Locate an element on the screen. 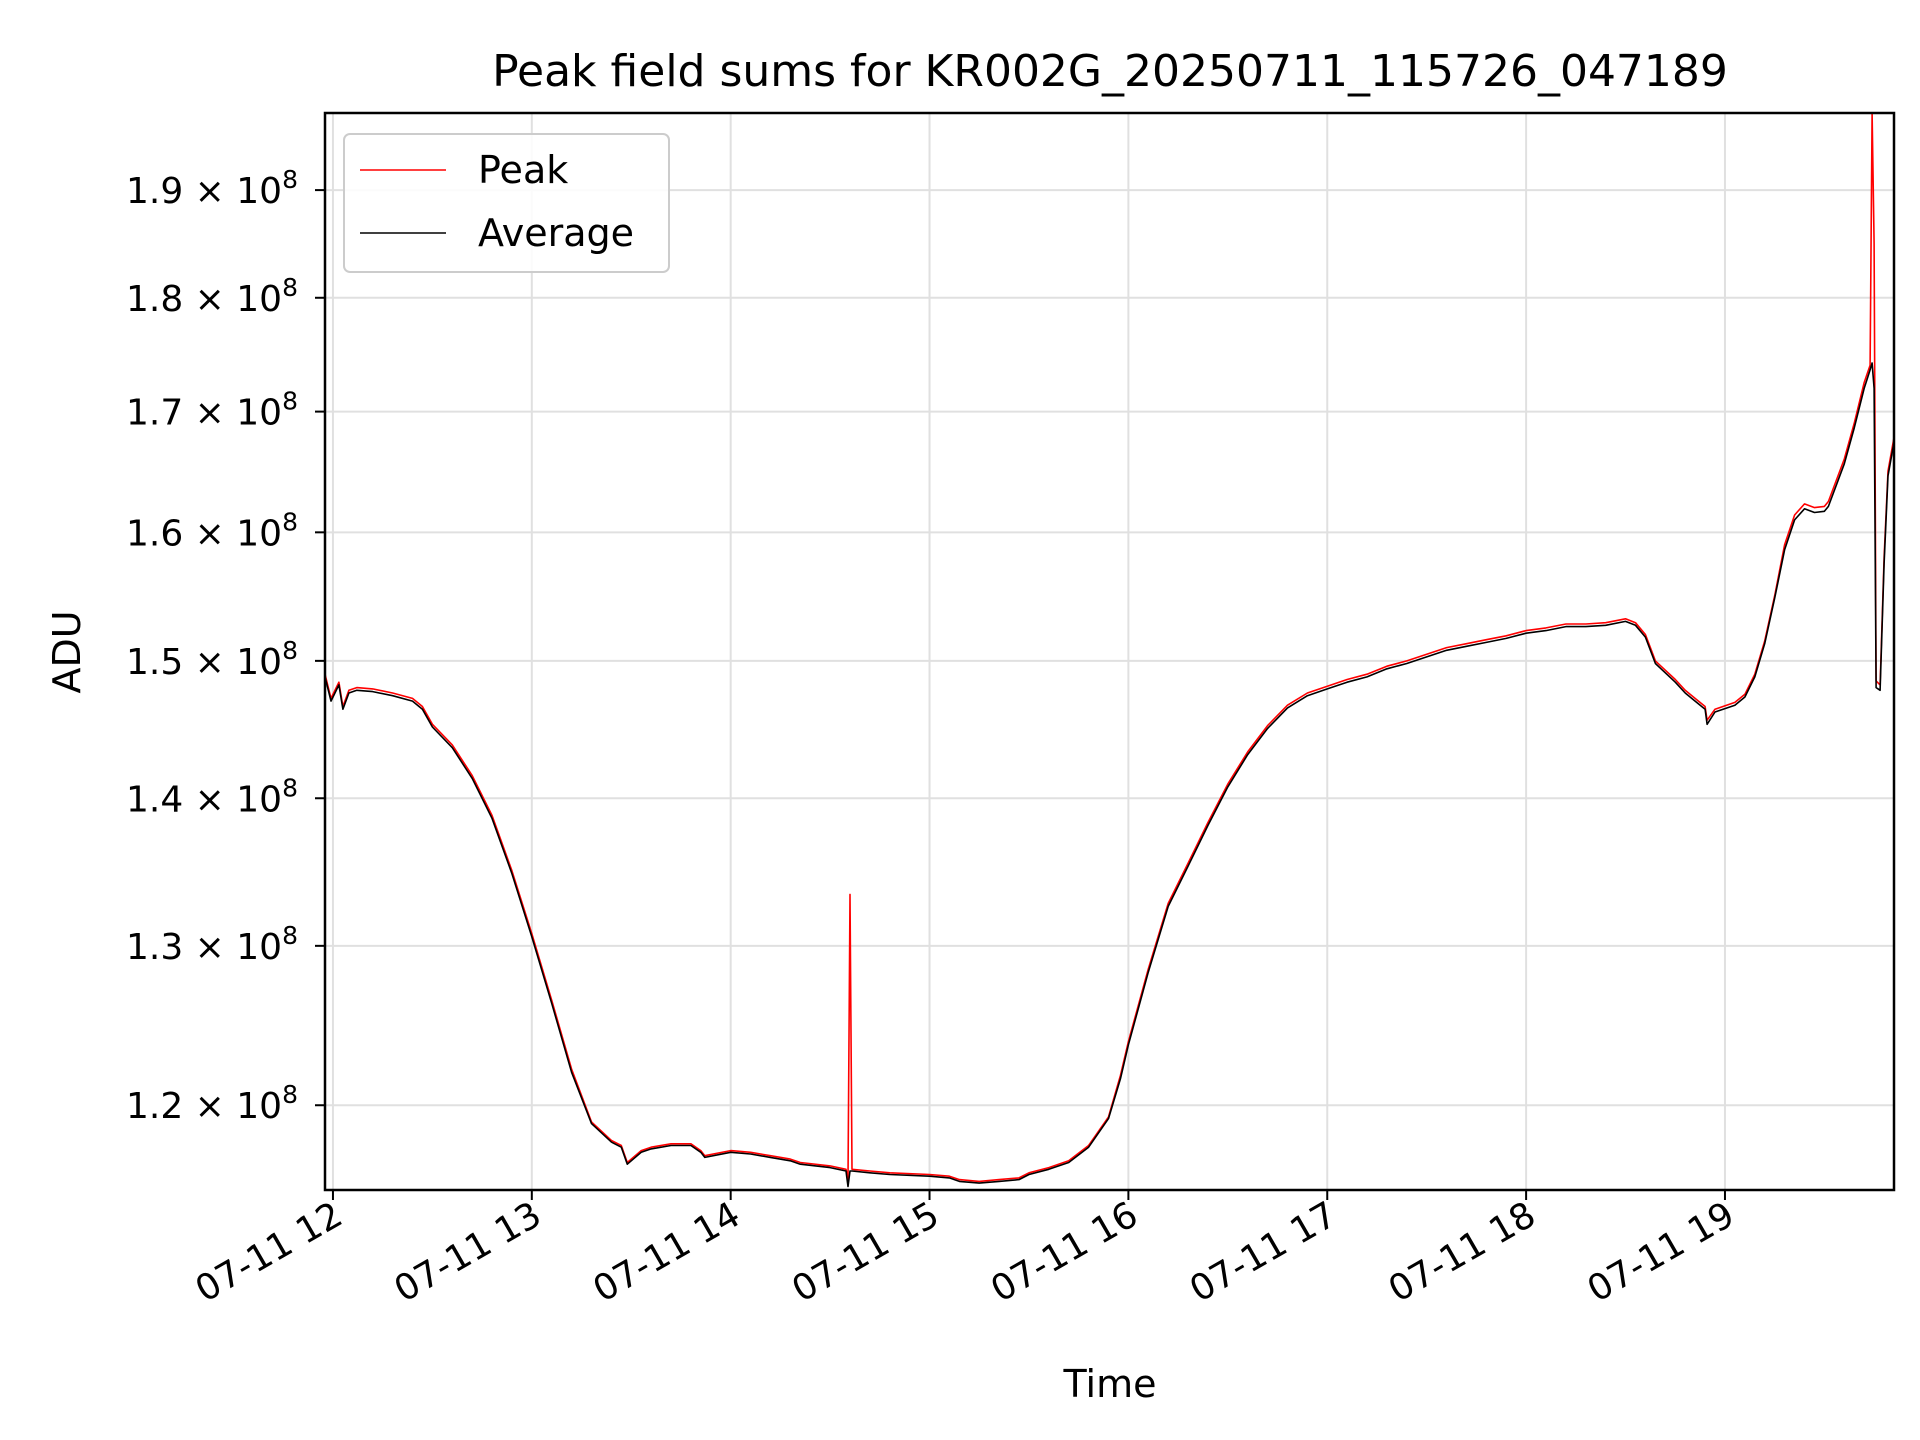  x-tick-label: 07-11 18 is located at coordinates (1462, 1252).